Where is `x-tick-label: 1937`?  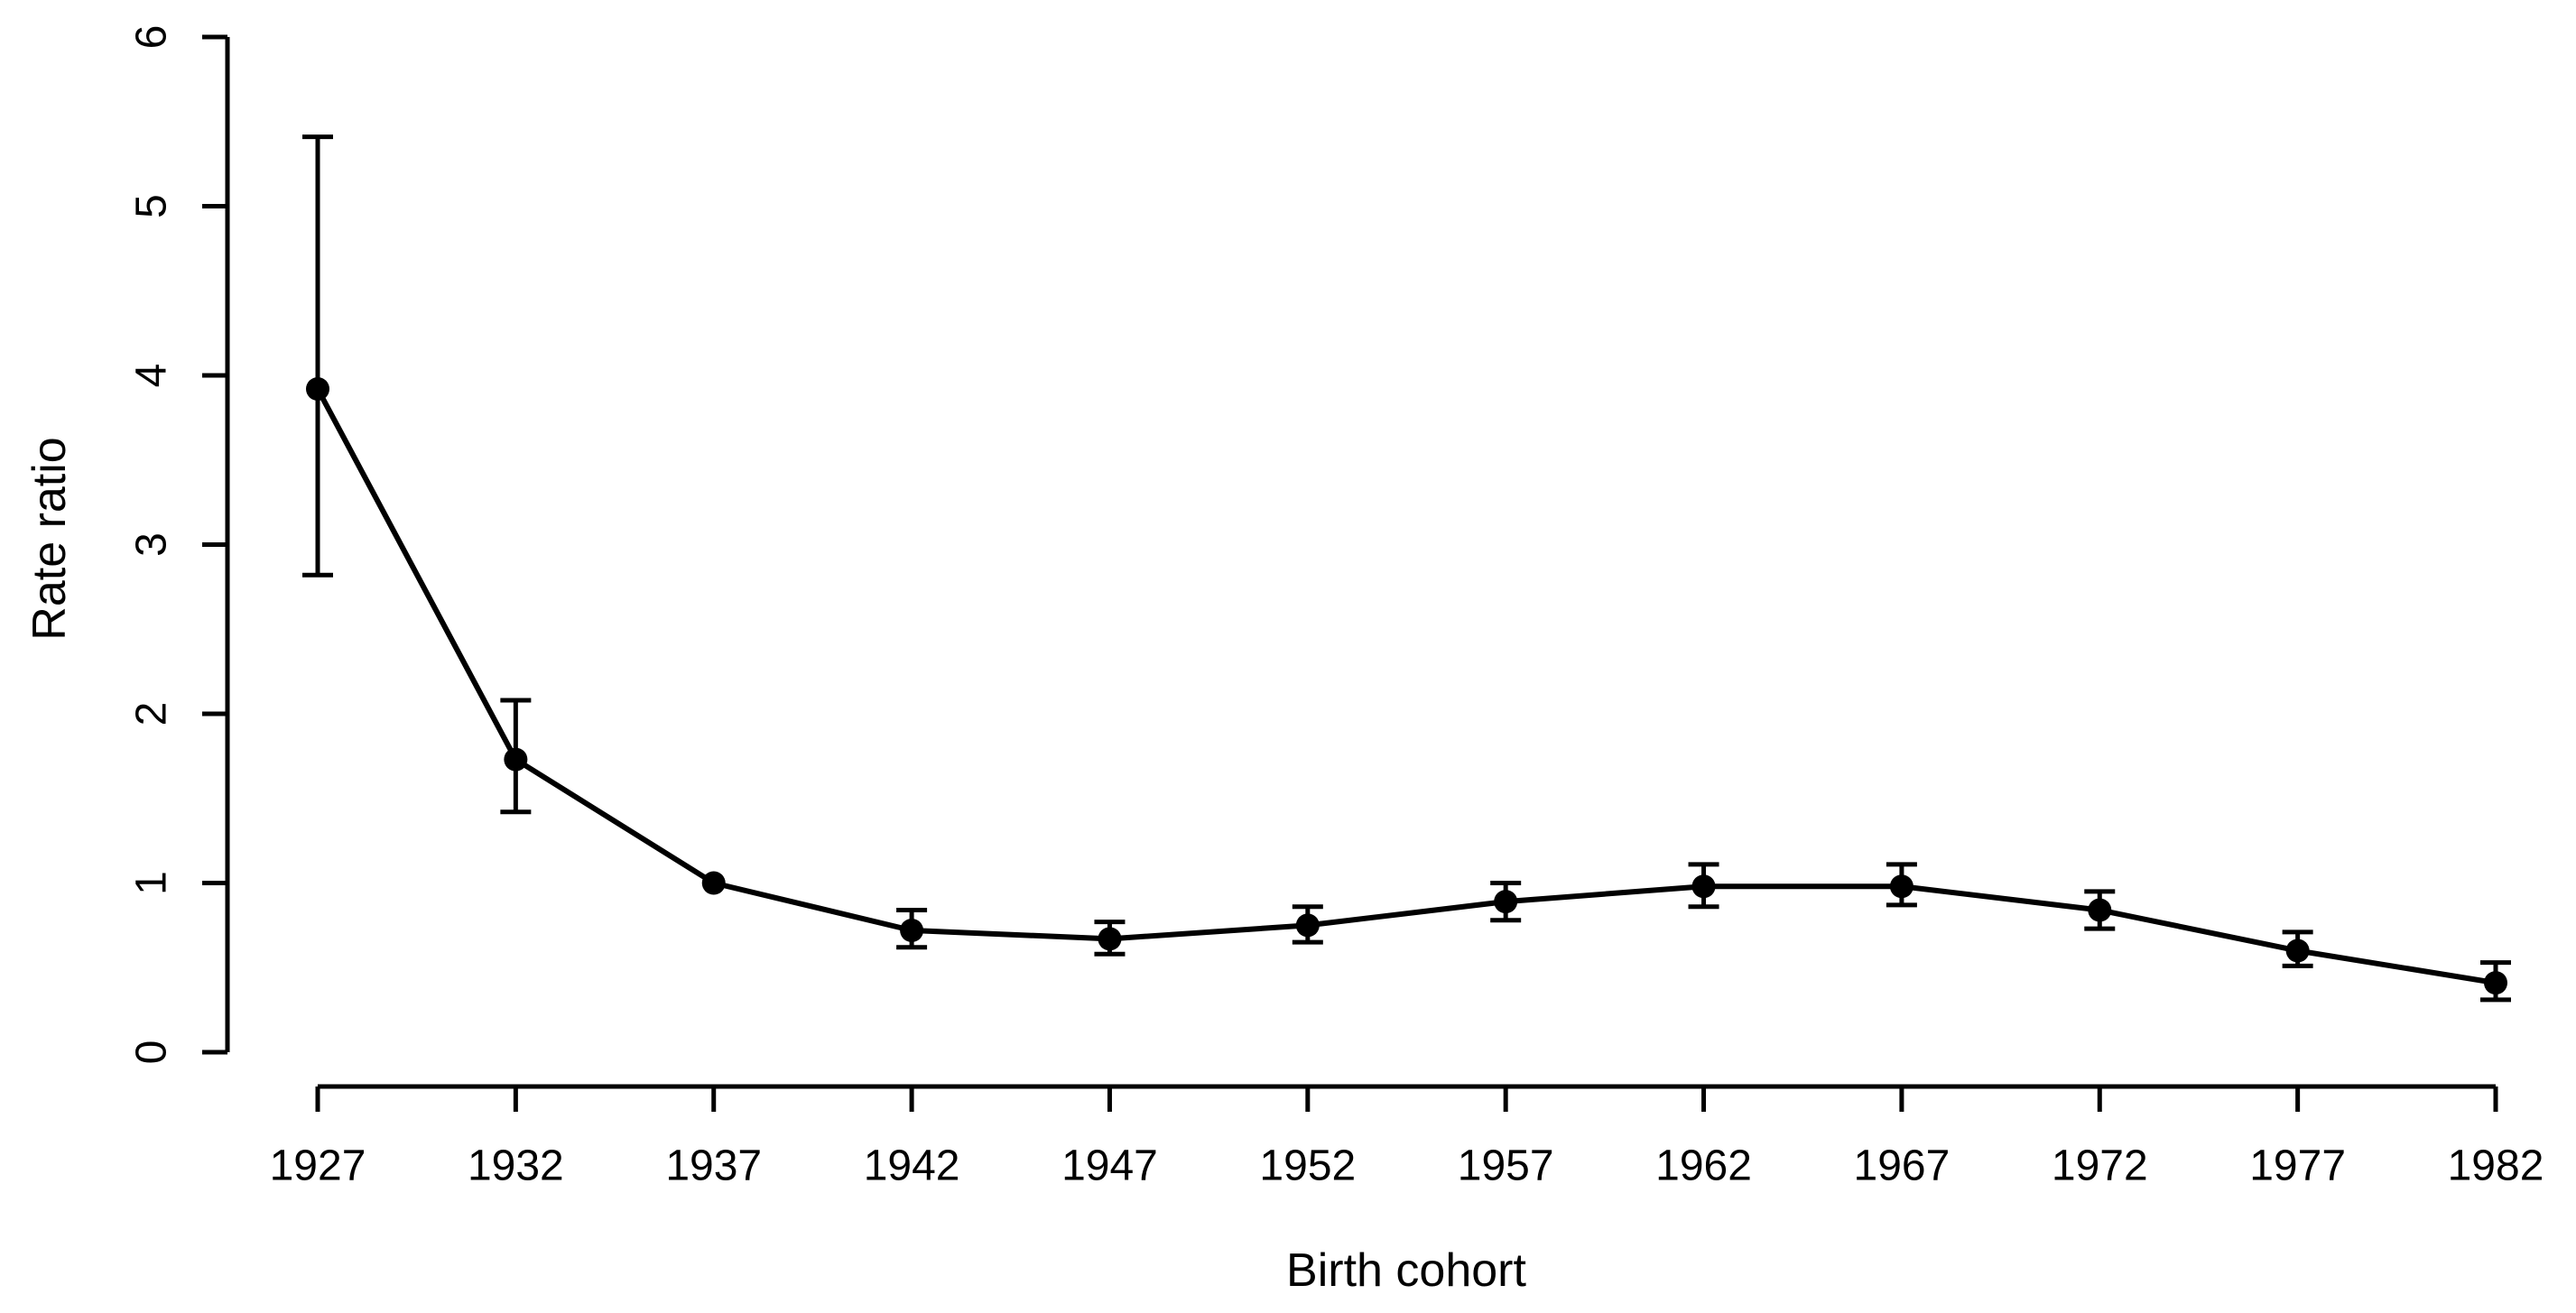
x-tick-label: 1937 is located at coordinates (713, 1166).